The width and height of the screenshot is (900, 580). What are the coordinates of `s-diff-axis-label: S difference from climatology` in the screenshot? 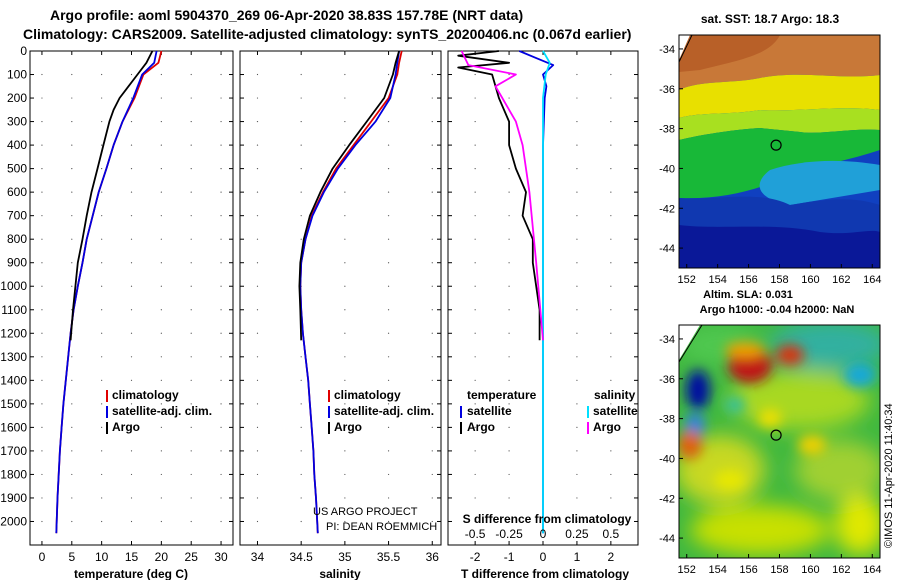 It's located at (547, 519).